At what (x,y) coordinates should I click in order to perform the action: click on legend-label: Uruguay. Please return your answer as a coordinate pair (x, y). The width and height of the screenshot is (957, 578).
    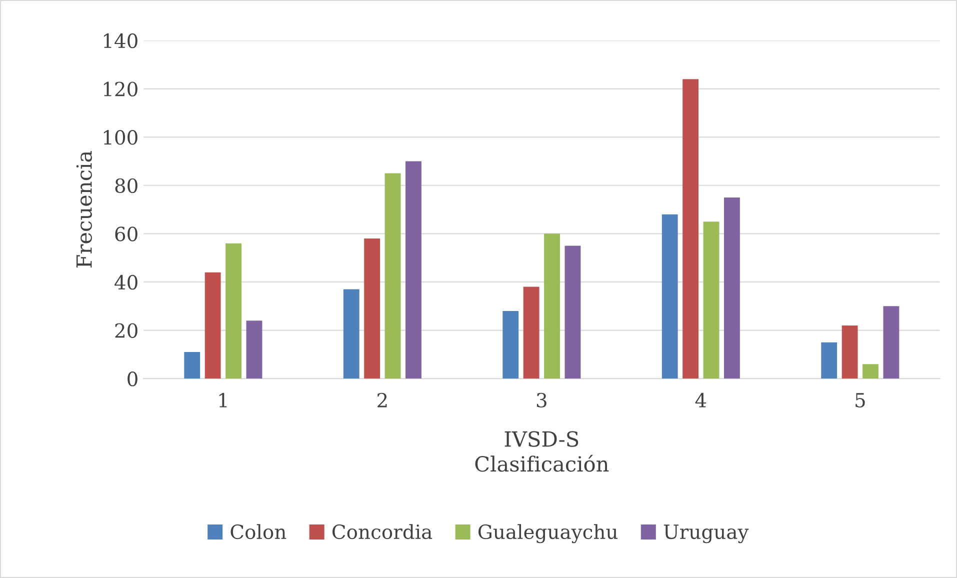
    Looking at the image, I should click on (706, 534).